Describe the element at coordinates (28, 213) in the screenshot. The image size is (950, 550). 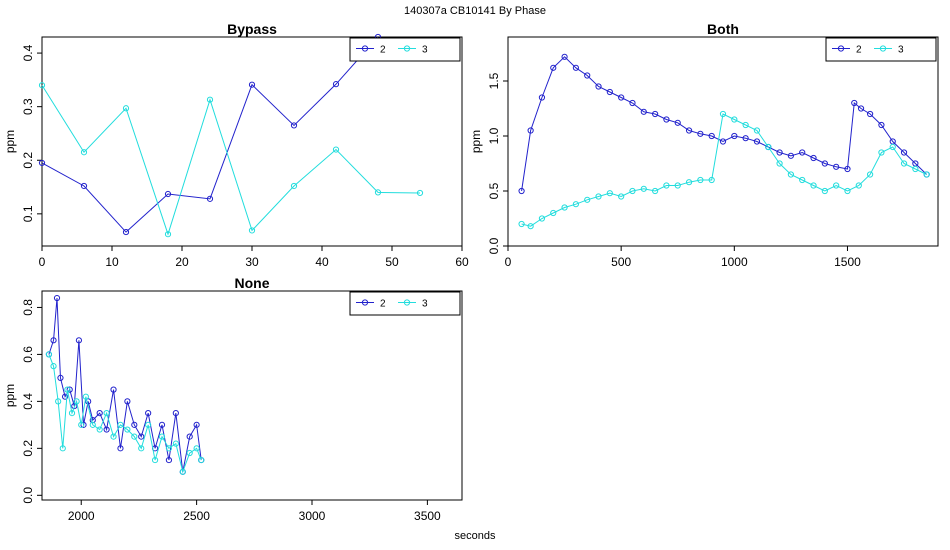
I see `chart0-ytick-label: 0.1` at that location.